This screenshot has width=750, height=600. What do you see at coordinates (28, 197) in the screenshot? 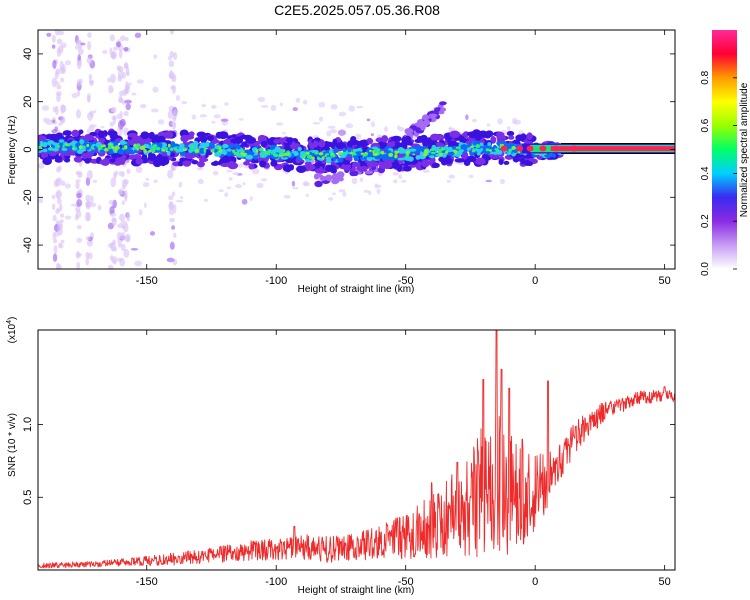
I see `spectrogram-y-tick-label: -20` at bounding box center [28, 197].